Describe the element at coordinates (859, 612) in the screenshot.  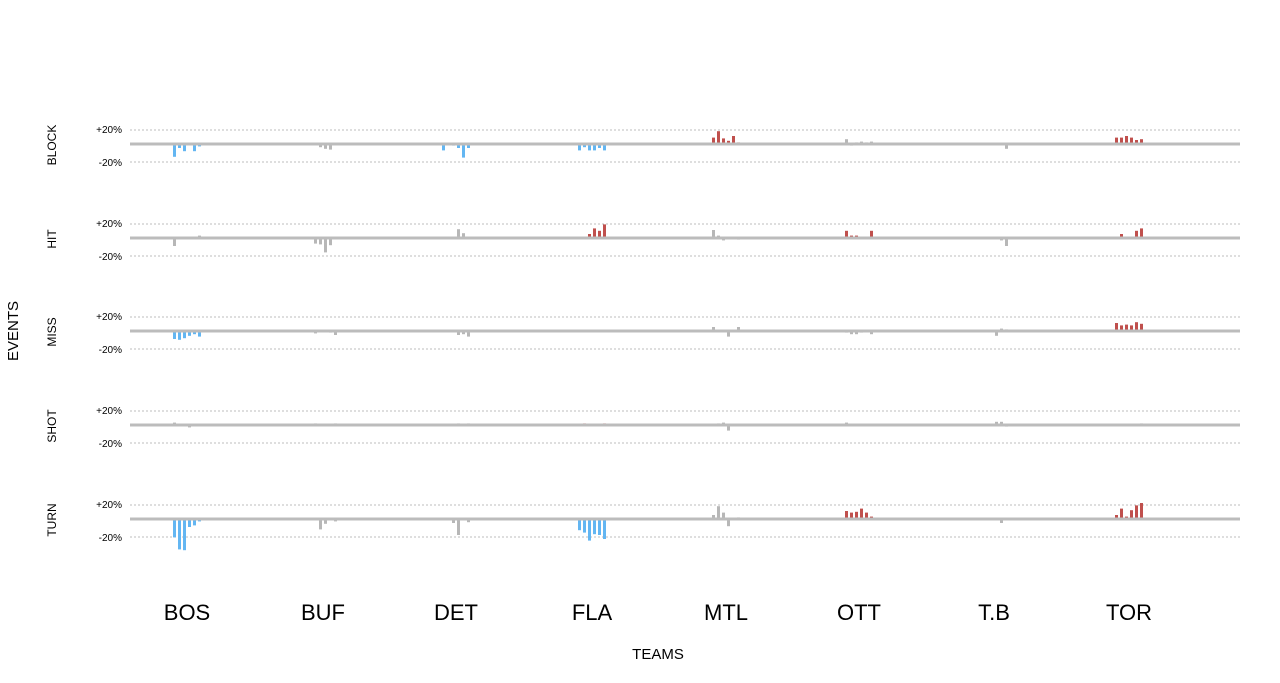
I see `team-label-ott: OTT` at that location.